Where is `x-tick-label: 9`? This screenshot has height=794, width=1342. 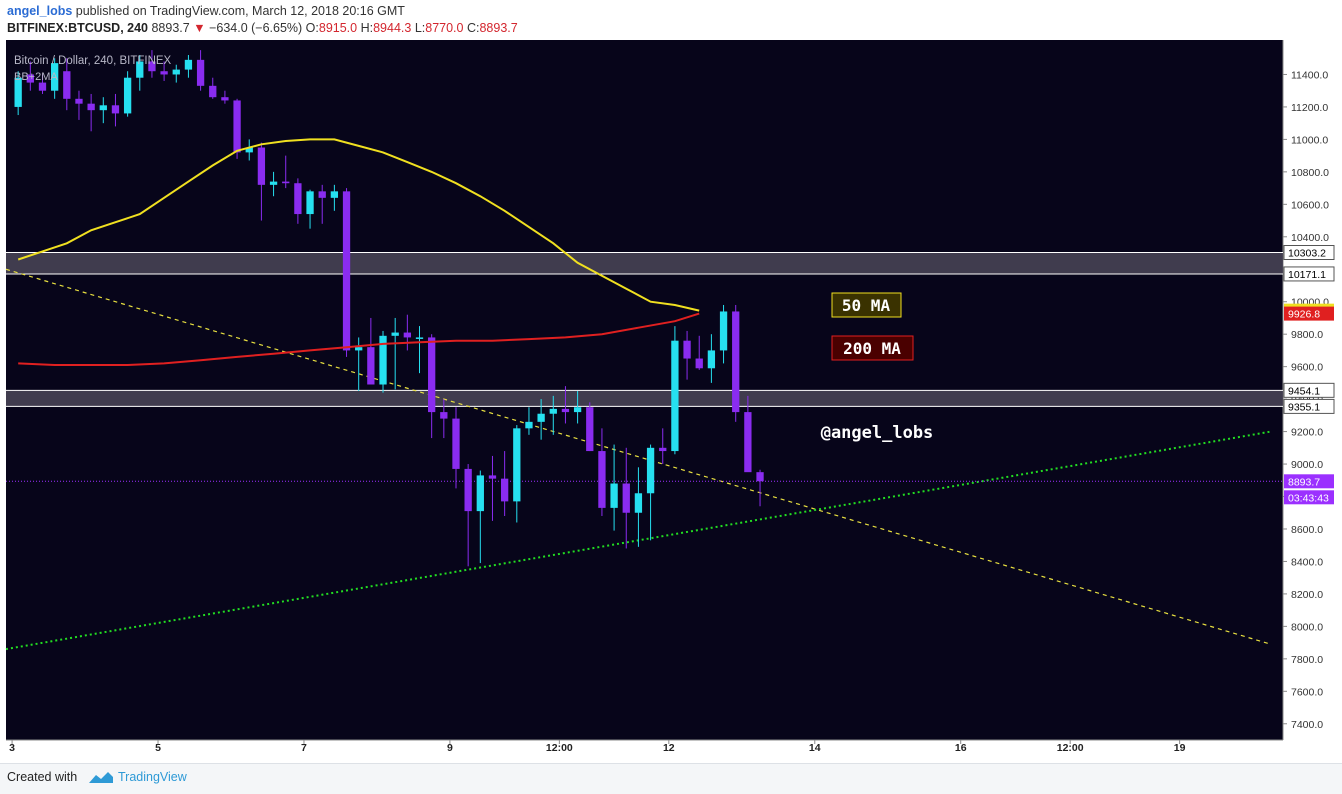 x-tick-label: 9 is located at coordinates (450, 748).